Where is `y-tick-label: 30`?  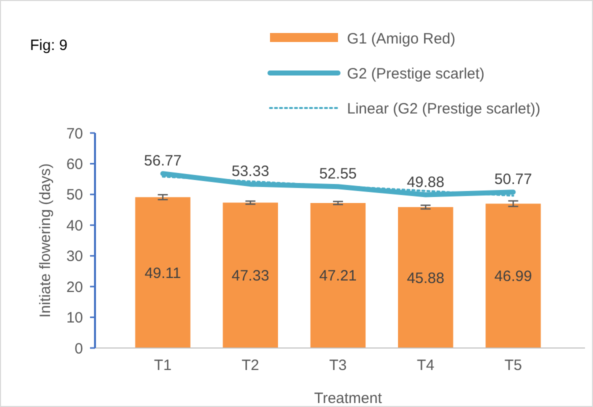
y-tick-label: 30 is located at coordinates (74, 257).